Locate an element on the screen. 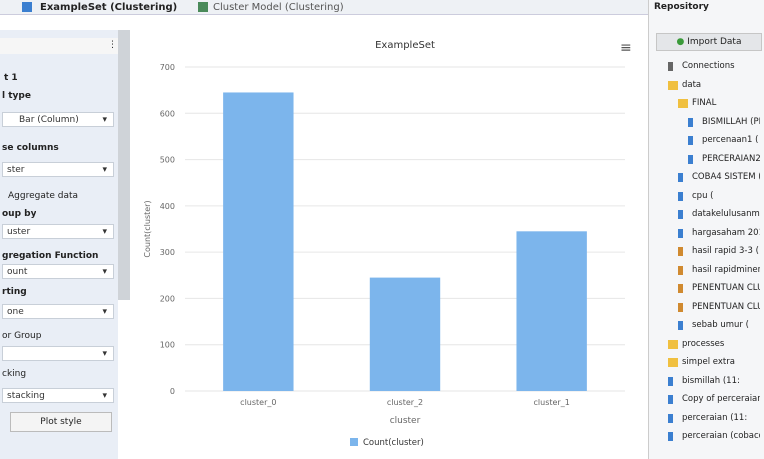 The height and width of the screenshot is (459, 764). input: ster is located at coordinates (58, 170).